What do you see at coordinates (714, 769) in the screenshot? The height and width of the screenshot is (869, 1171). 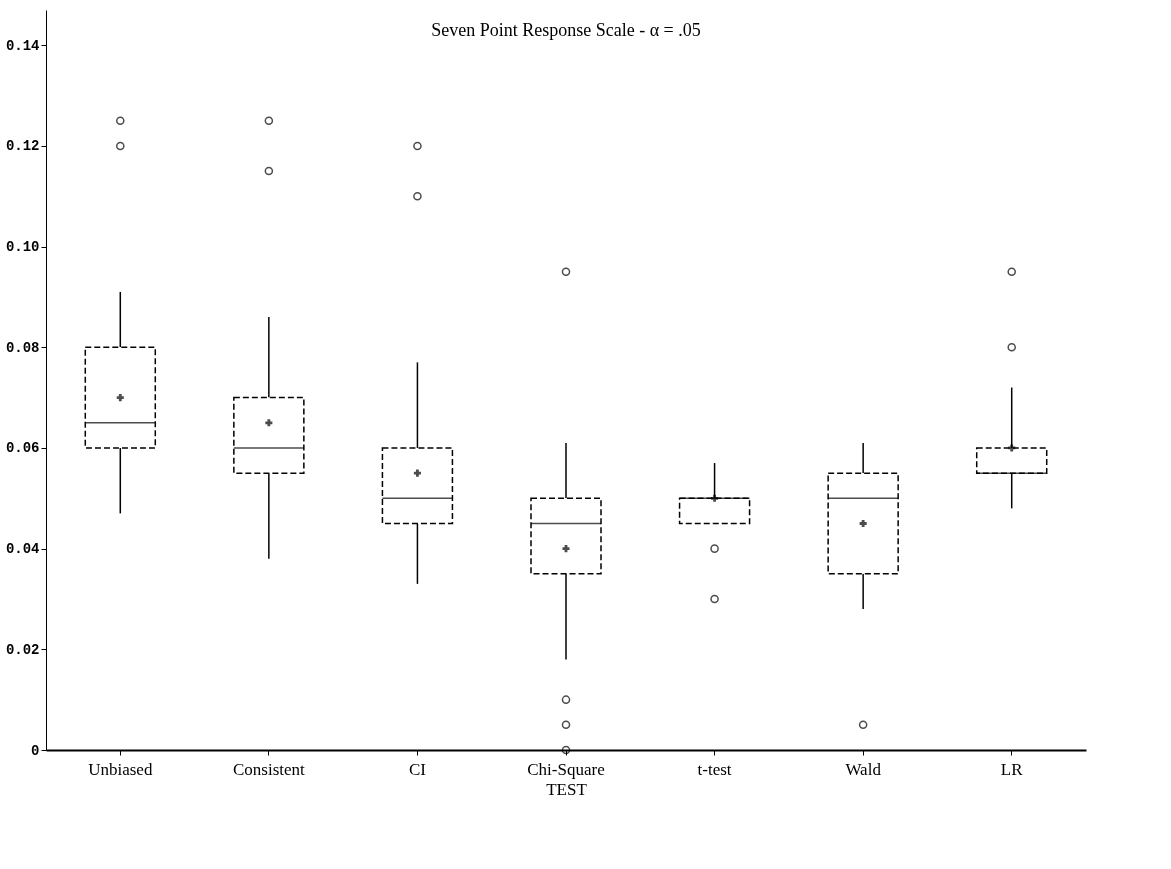 I see `x-tick-label: t-test` at bounding box center [714, 769].